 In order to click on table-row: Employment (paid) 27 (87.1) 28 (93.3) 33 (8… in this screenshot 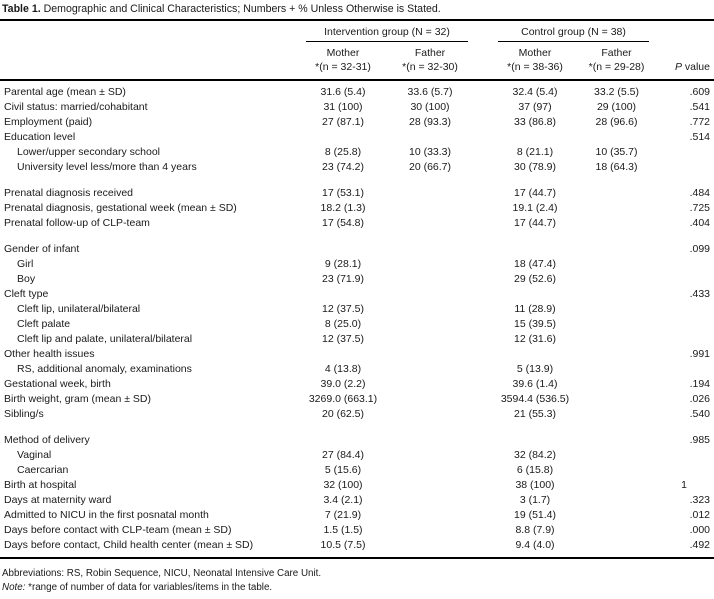, I will do `click(357, 122)`.